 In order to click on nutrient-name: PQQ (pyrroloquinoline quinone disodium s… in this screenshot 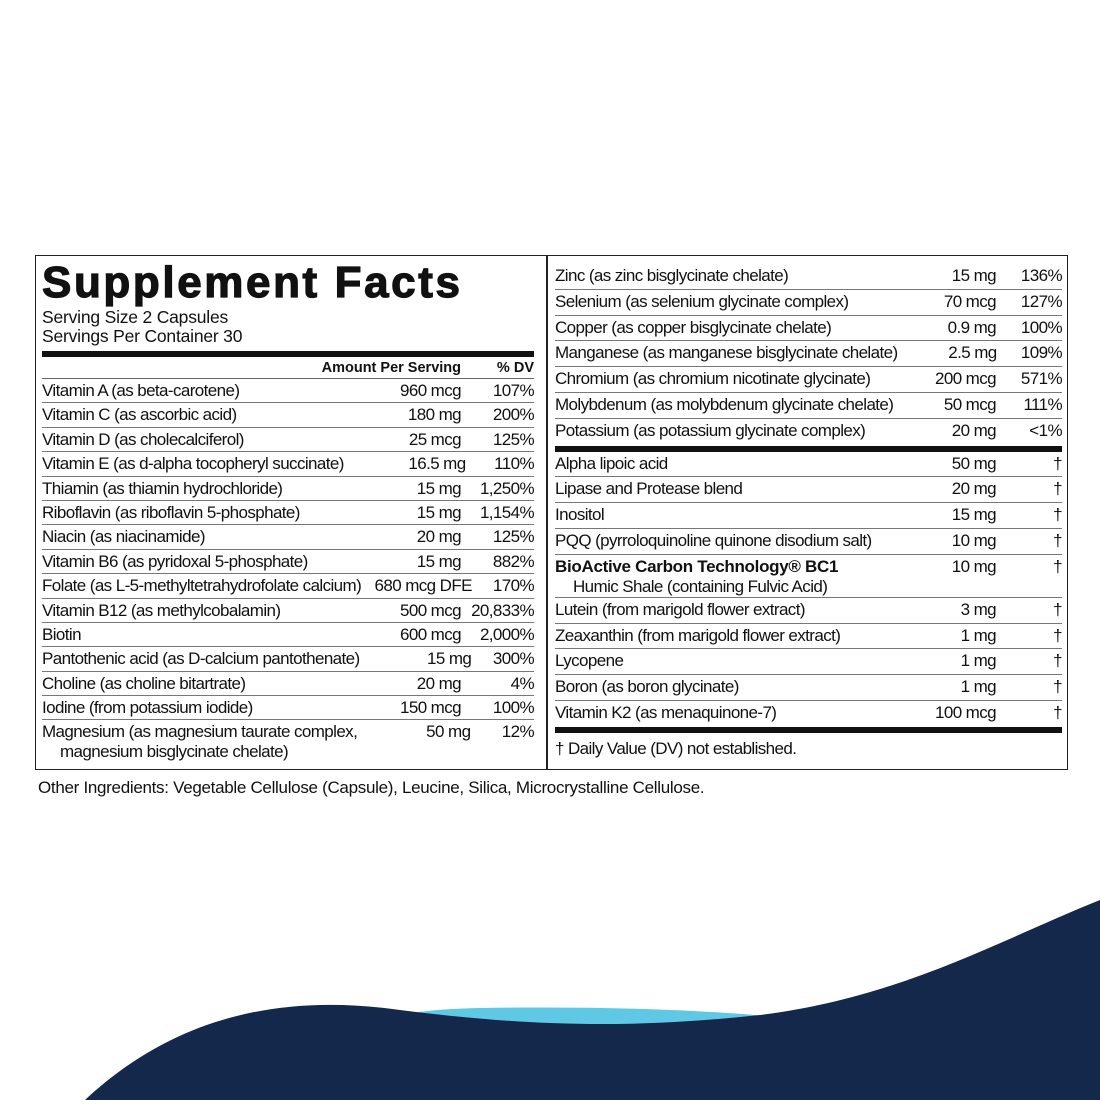, I will do `click(713, 540)`.